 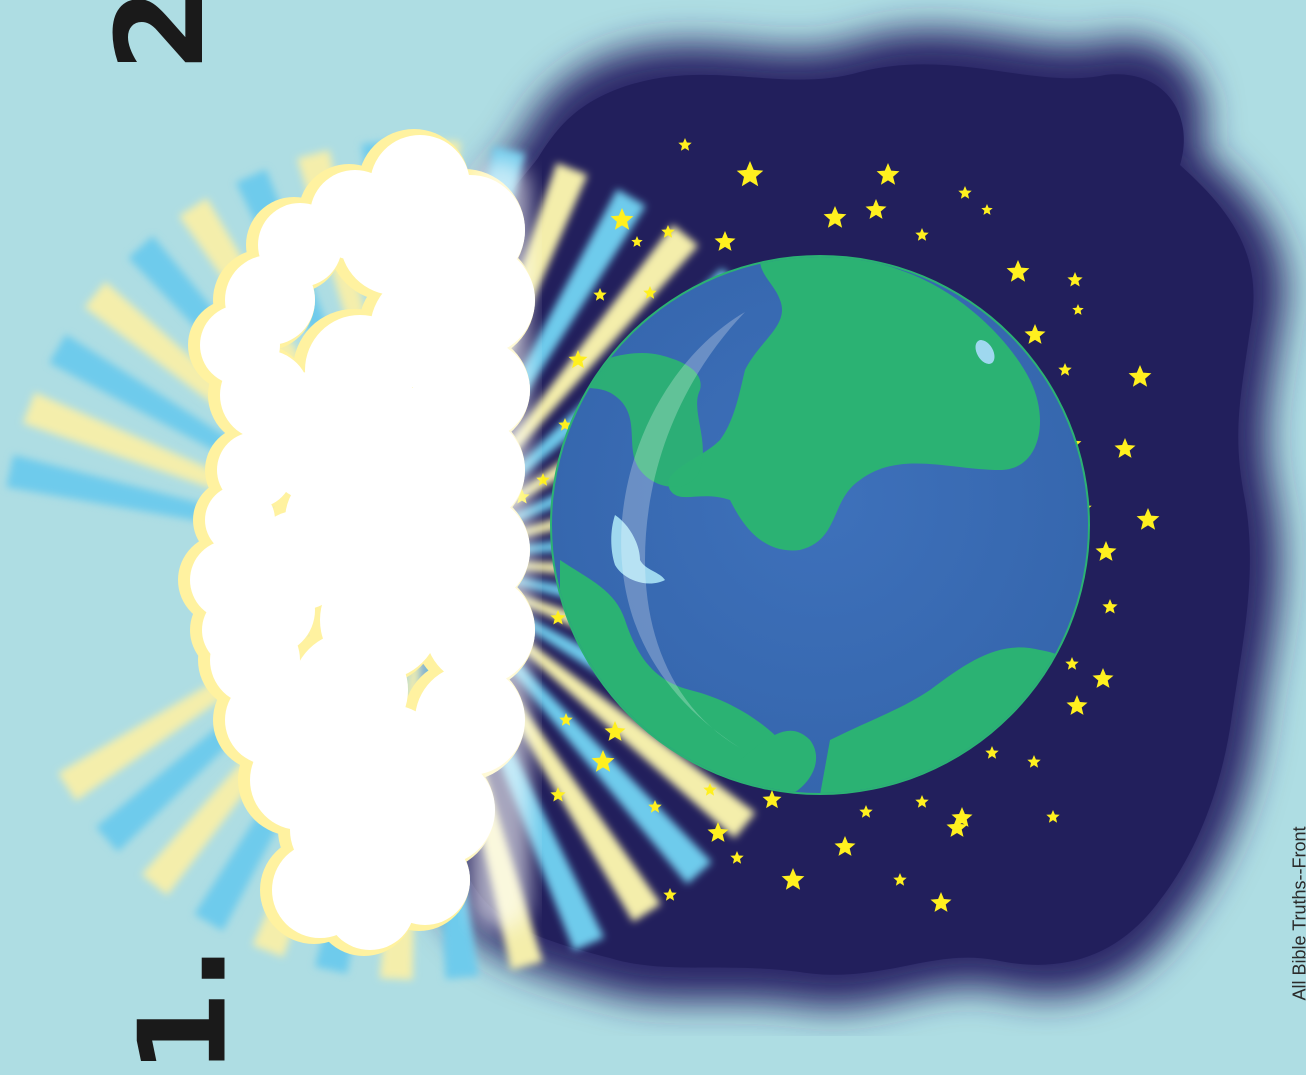 I want to click on card-number-bottom: 1., so click(x=185, y=1009).